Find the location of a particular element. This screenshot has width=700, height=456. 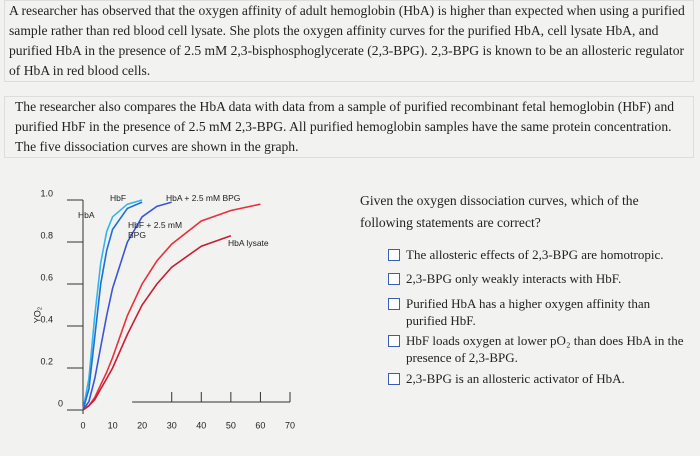

x-tick-label: 30 is located at coordinates (172, 425).